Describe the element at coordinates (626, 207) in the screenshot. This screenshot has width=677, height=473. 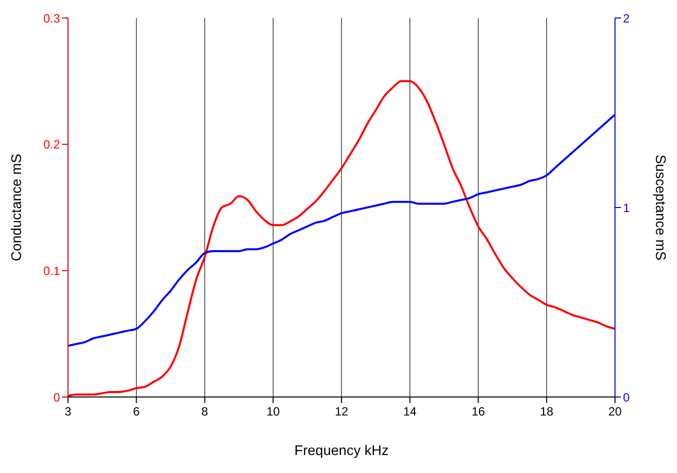
I see `y2-tick-label: 1` at that location.